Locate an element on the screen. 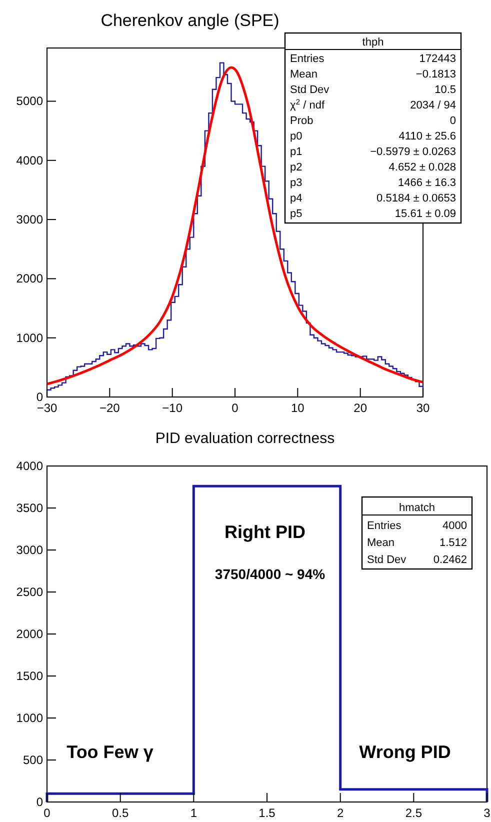 The width and height of the screenshot is (491, 822). y-tick-label: 500 is located at coordinates (33, 760).